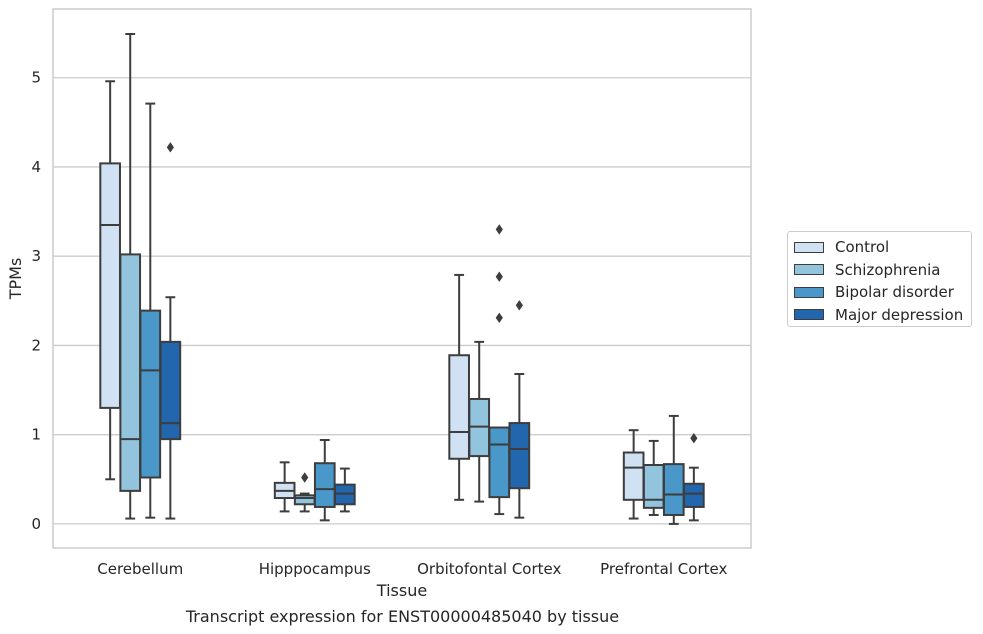  I want to click on legend-label: Control, so click(862, 247).